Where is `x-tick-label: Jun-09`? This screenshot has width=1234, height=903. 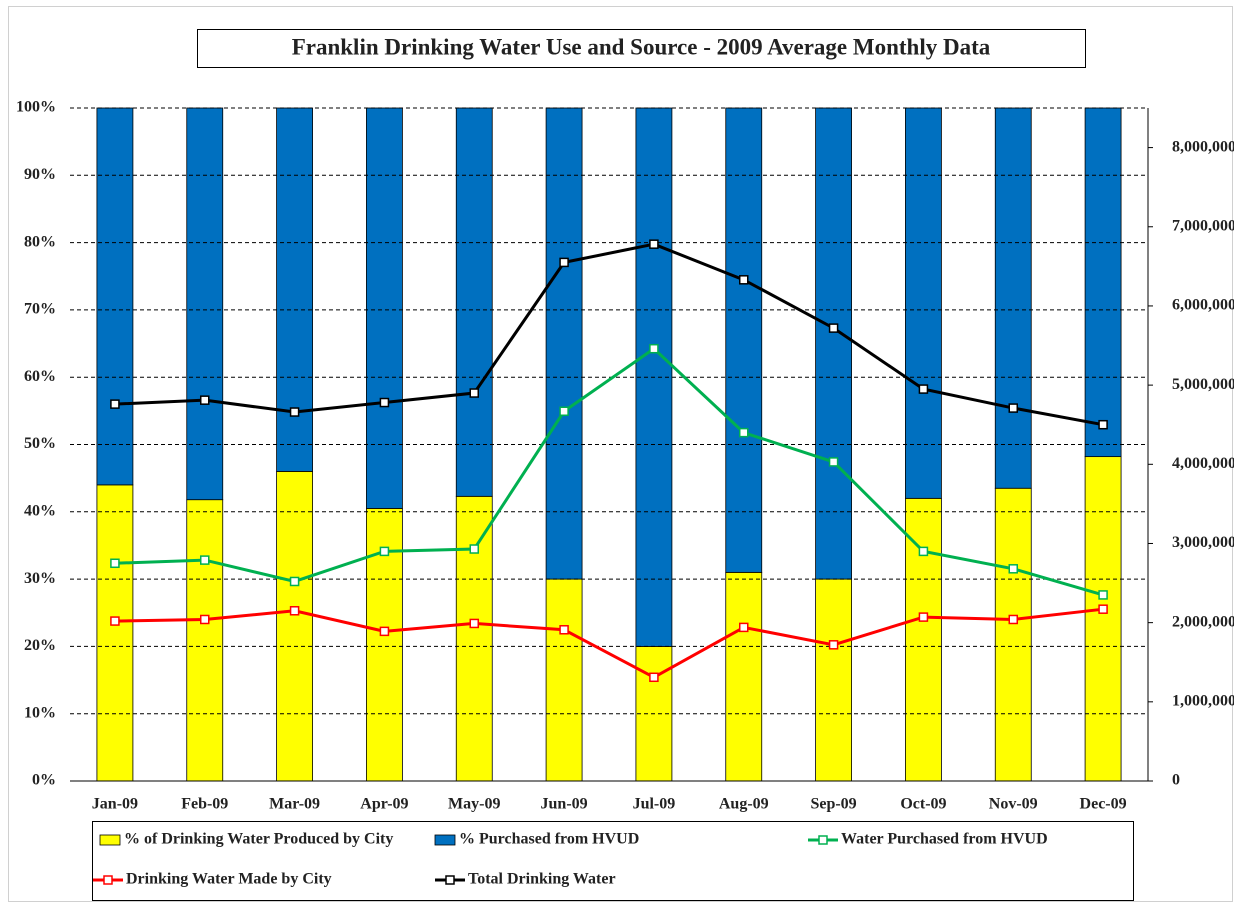 x-tick-label: Jun-09 is located at coordinates (564, 804).